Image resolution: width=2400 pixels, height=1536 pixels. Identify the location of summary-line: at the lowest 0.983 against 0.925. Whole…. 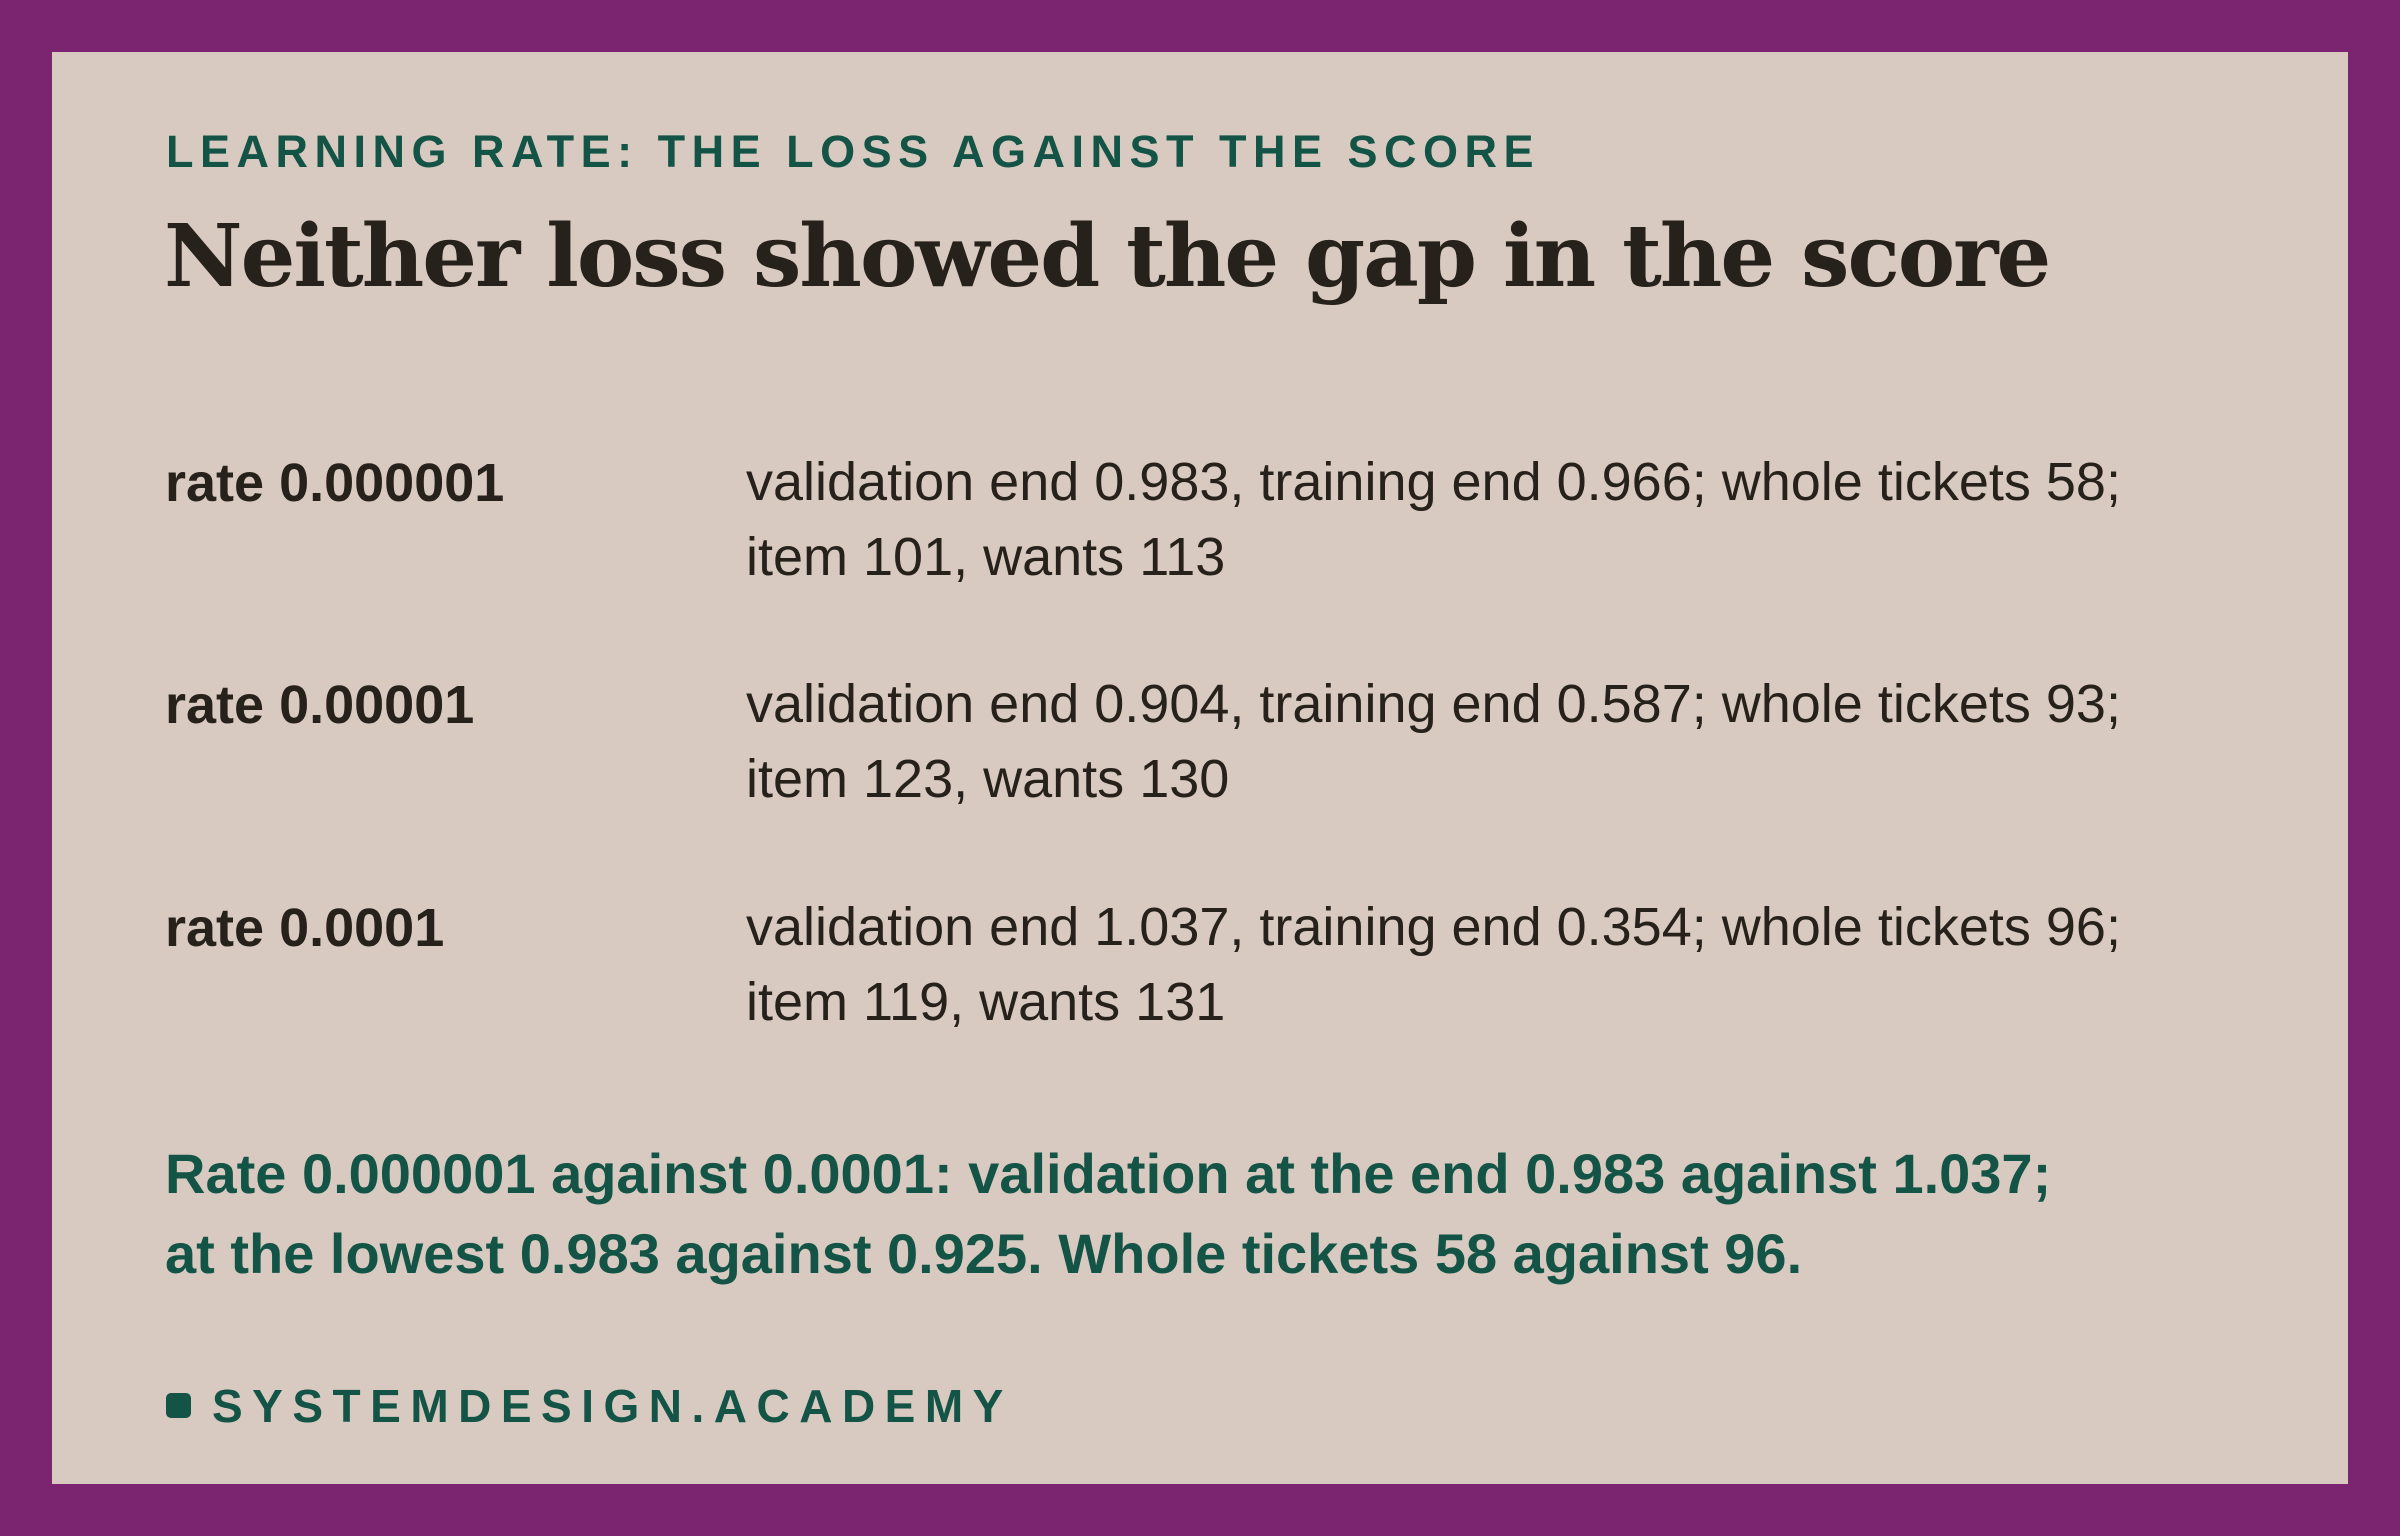
(984, 1253).